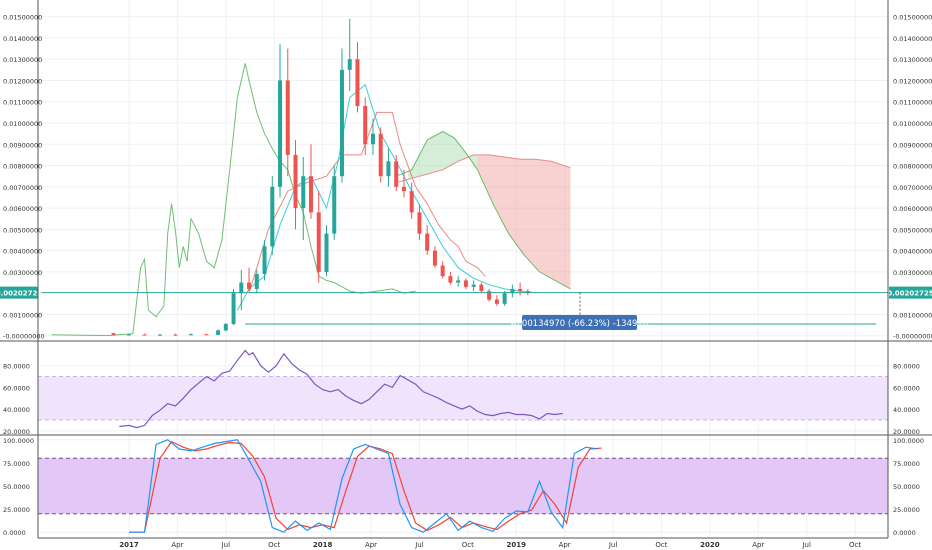 This screenshot has height=550, width=932. I want to click on price-tick-label-right: 0.01500000, so click(912, 18).